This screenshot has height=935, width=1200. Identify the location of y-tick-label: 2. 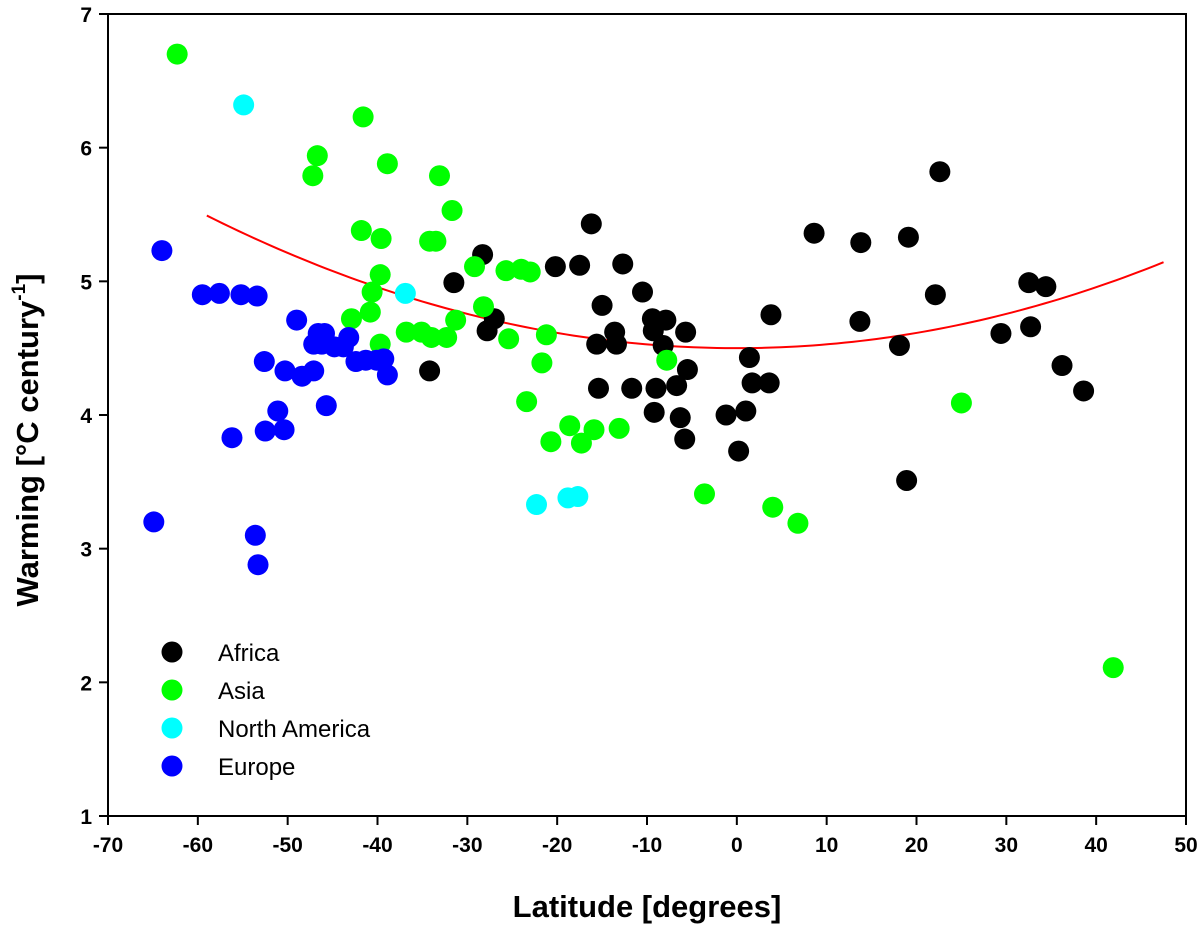
(86, 683).